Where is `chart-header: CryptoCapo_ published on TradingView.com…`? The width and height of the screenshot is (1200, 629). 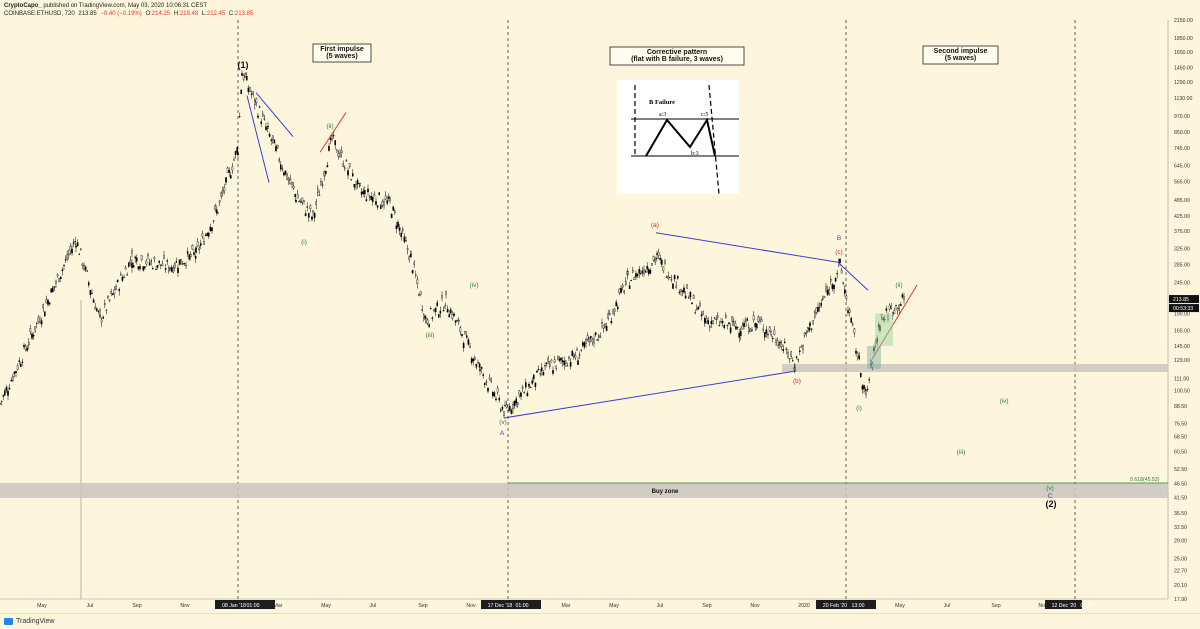
chart-header: CryptoCapo_ published on TradingView.com… is located at coordinates (584, 10).